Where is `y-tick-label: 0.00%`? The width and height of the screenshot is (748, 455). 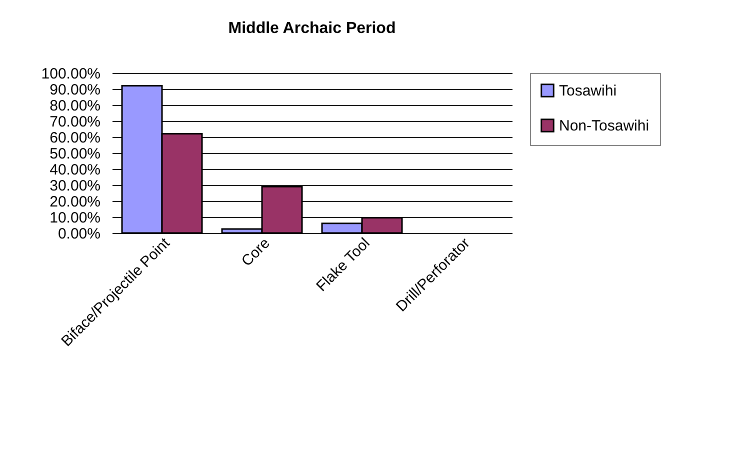
y-tick-label: 0.00% is located at coordinates (79, 234).